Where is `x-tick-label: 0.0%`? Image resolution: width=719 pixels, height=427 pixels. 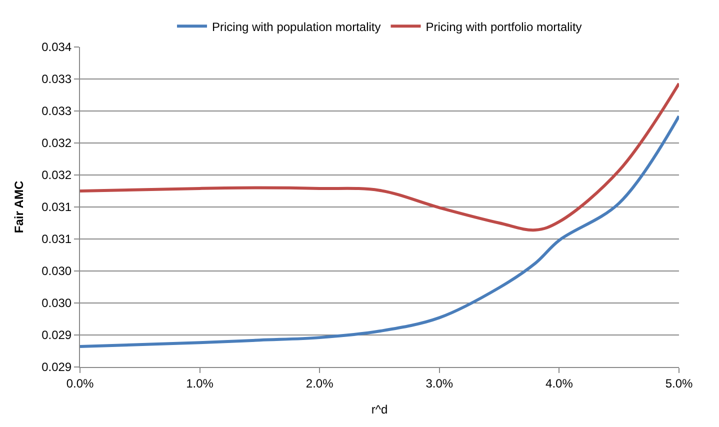
x-tick-label: 0.0% is located at coordinates (80, 383).